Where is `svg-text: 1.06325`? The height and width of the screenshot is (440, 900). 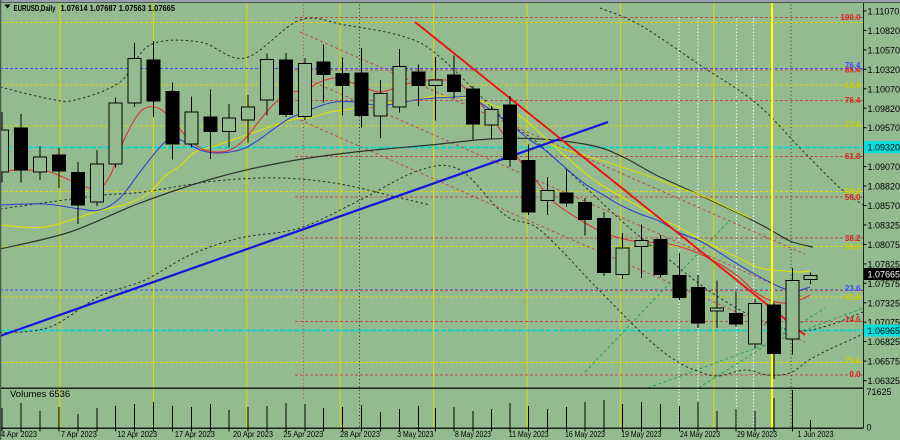
svg-text: 1.06325 is located at coordinates (884, 381).